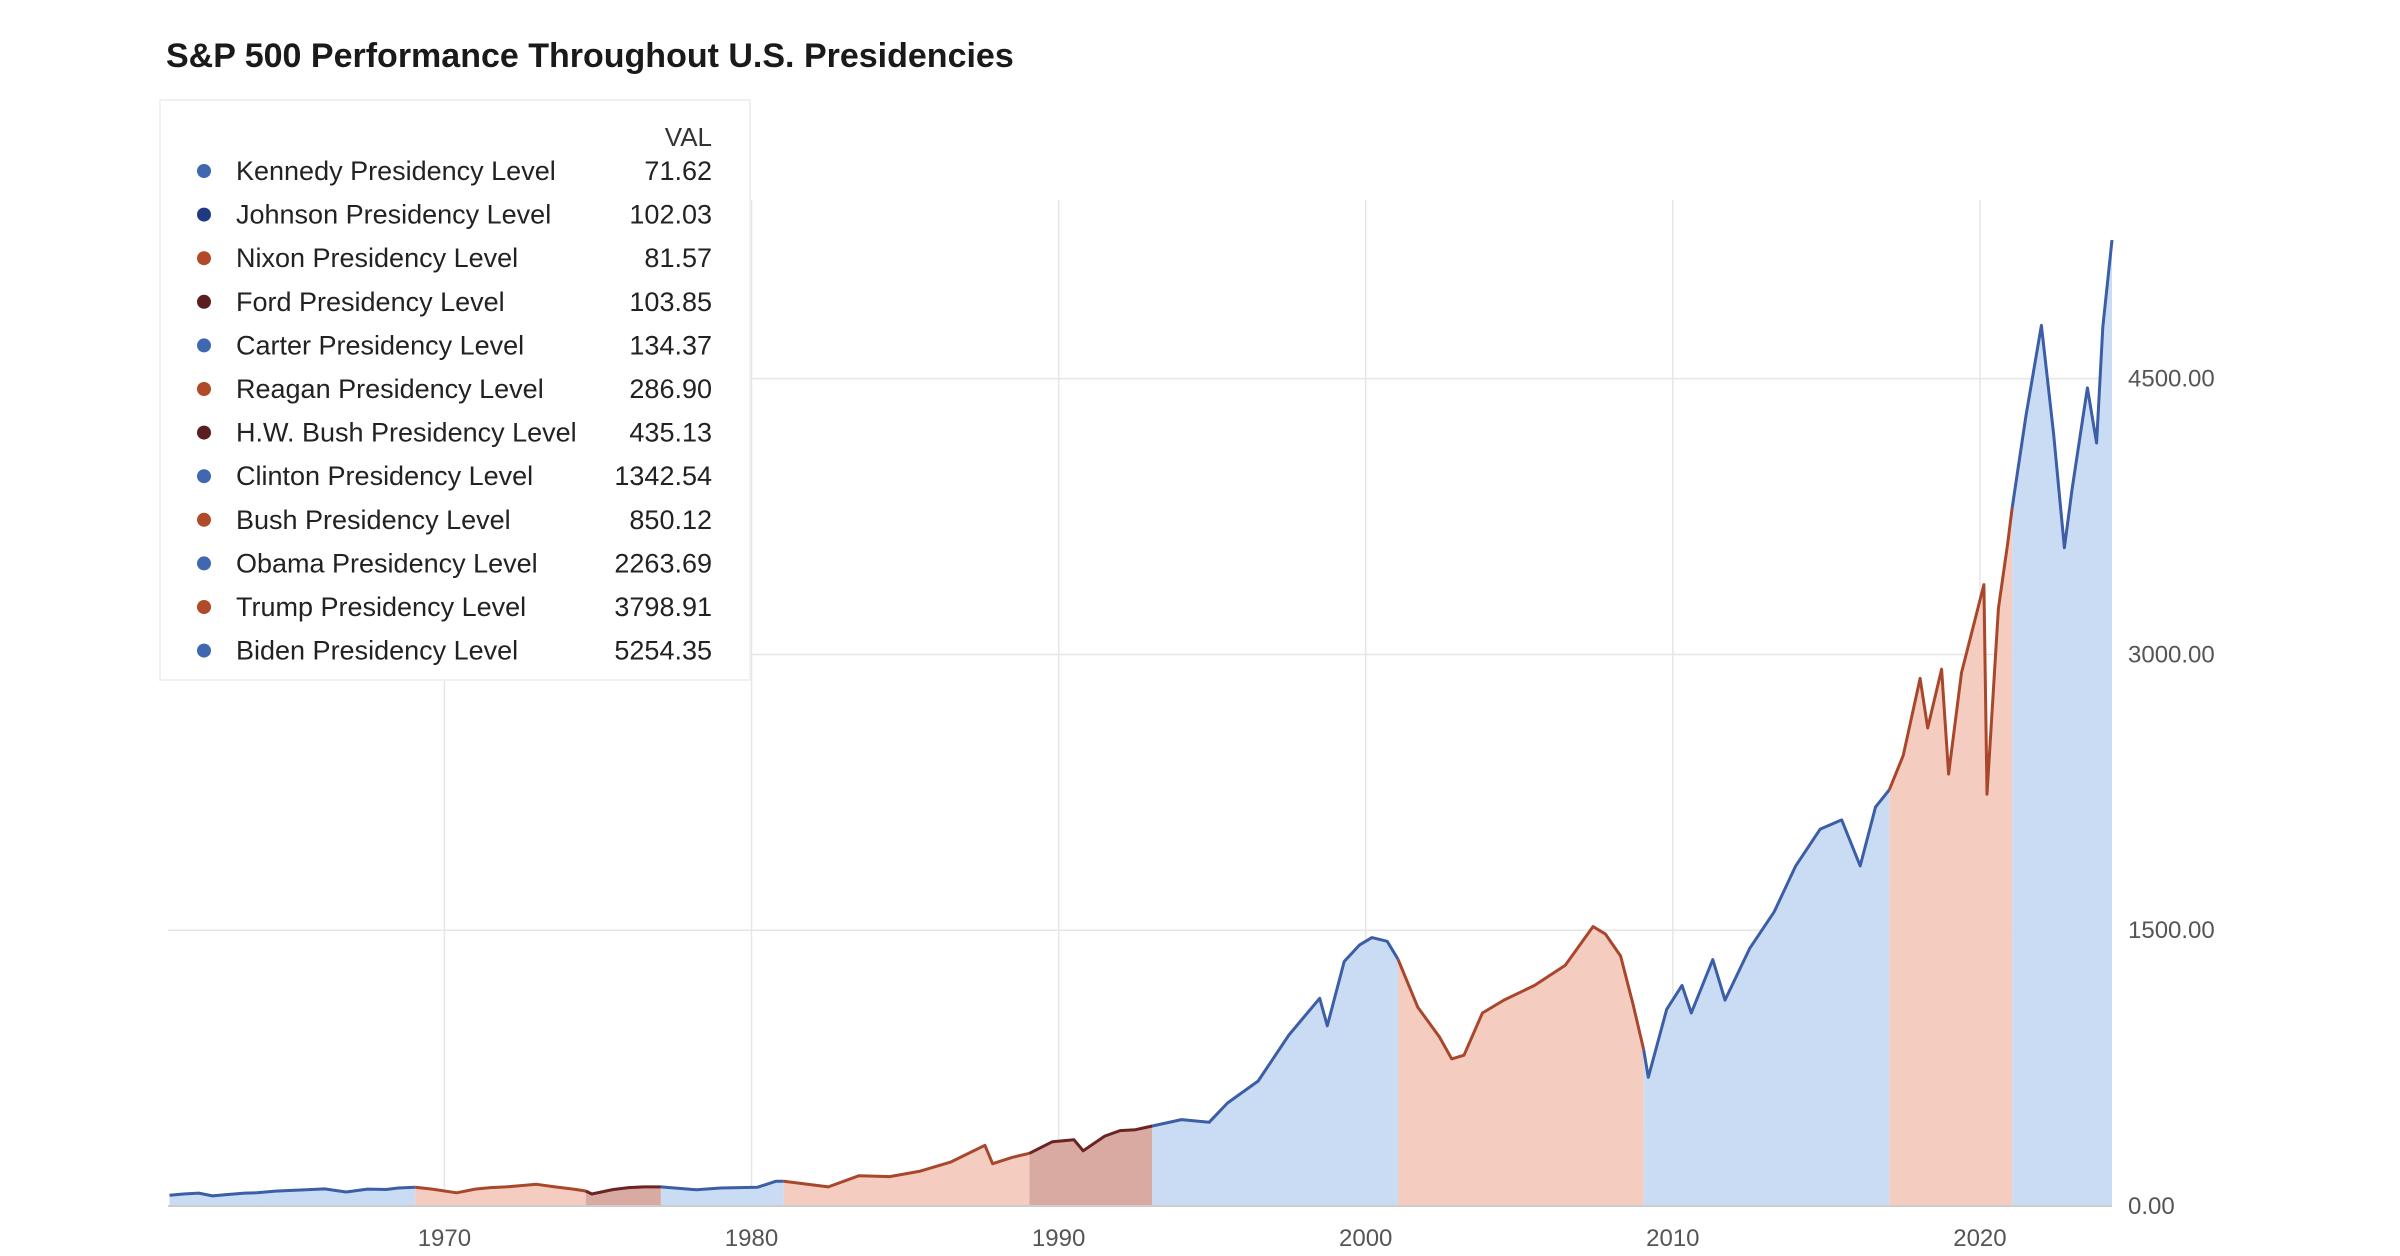 This screenshot has width=2400, height=1256. Describe the element at coordinates (1979, 1238) in the screenshot. I see `x-tick-label: 2020` at that location.